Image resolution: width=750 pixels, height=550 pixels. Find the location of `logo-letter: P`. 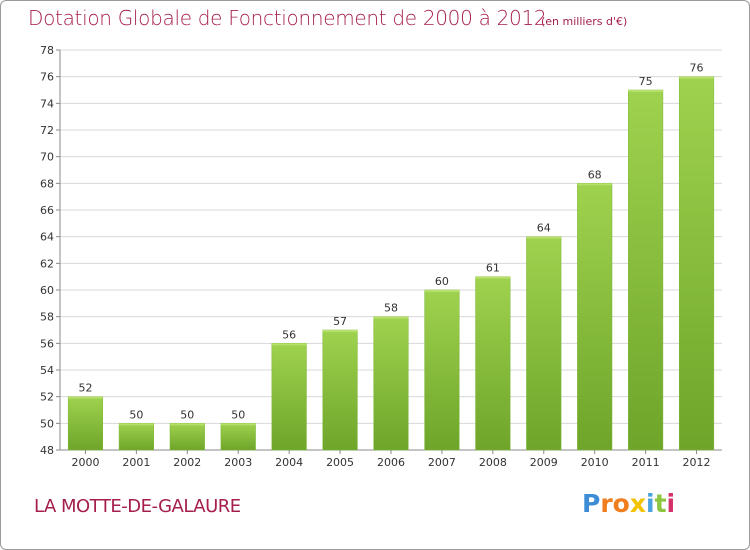

logo-letter: P is located at coordinates (591, 503).